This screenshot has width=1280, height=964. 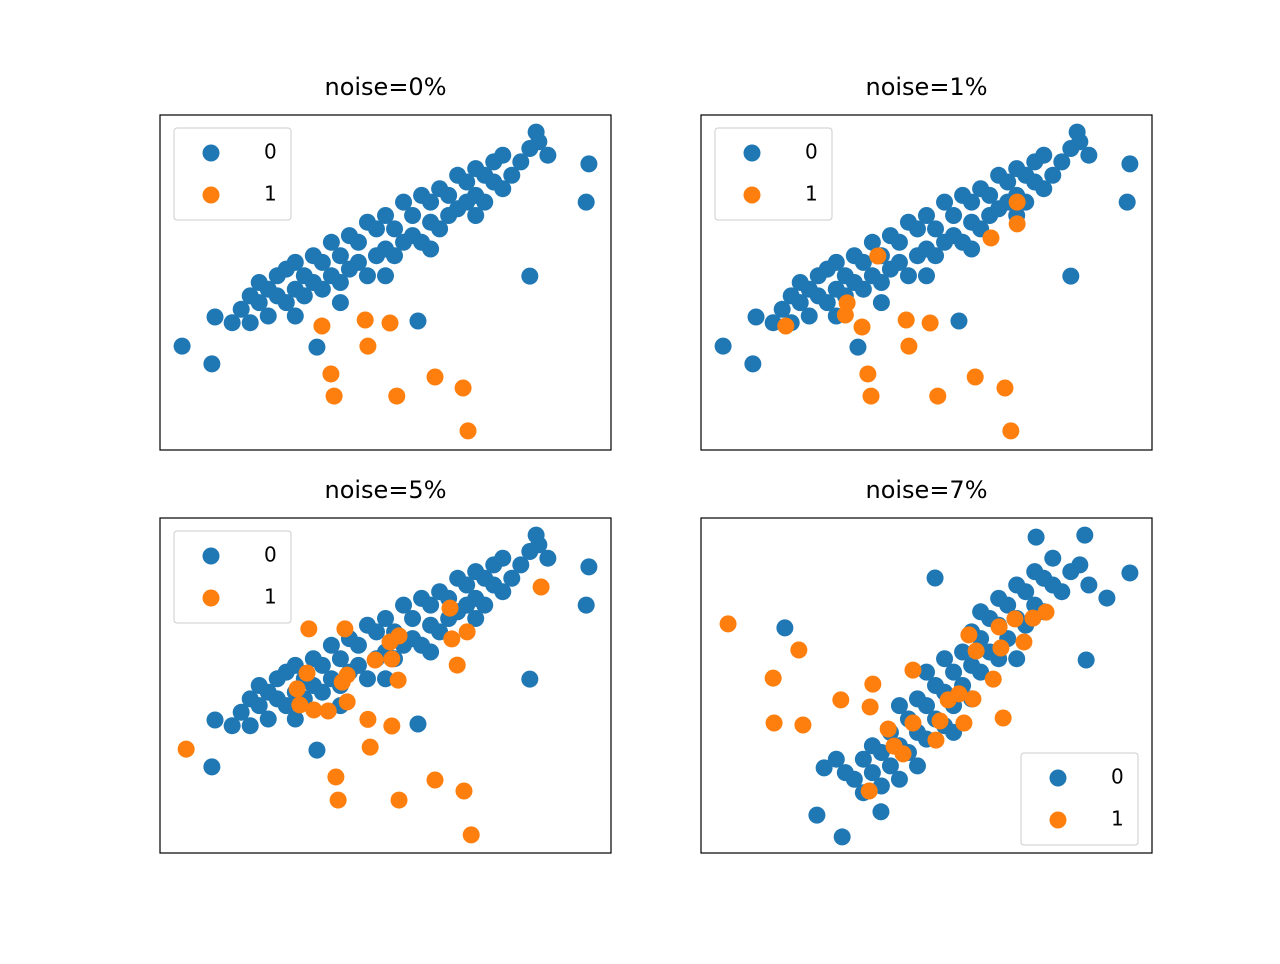 What do you see at coordinates (232, 577) in the screenshot?
I see `legend: 01` at bounding box center [232, 577].